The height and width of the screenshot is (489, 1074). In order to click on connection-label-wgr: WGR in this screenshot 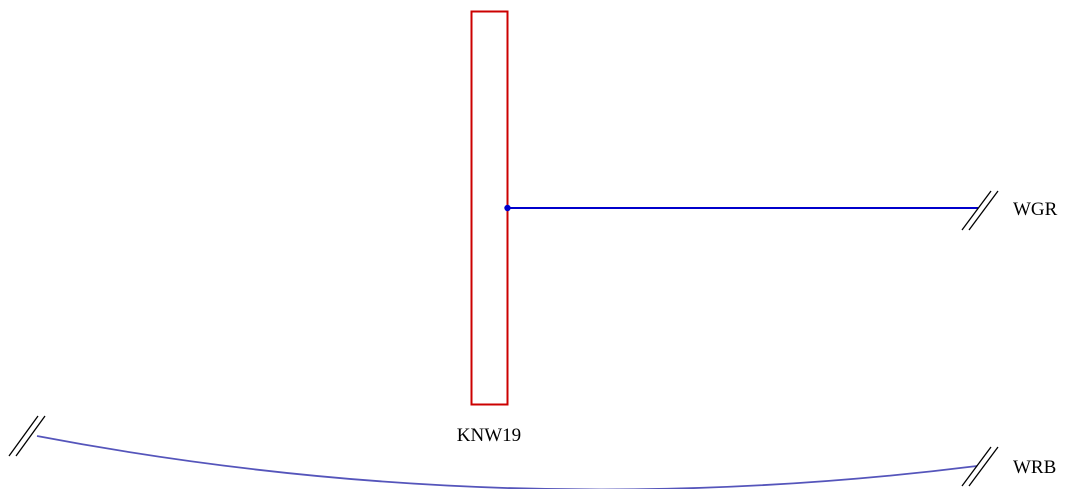, I will do `click(1035, 209)`.